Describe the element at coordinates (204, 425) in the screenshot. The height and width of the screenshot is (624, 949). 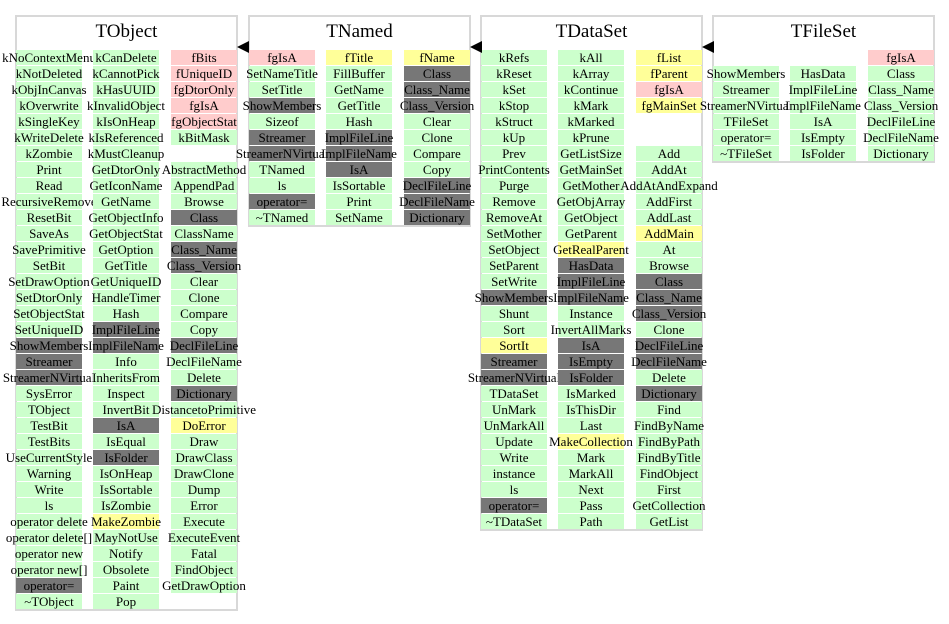
I see `member-cell: DoError` at that location.